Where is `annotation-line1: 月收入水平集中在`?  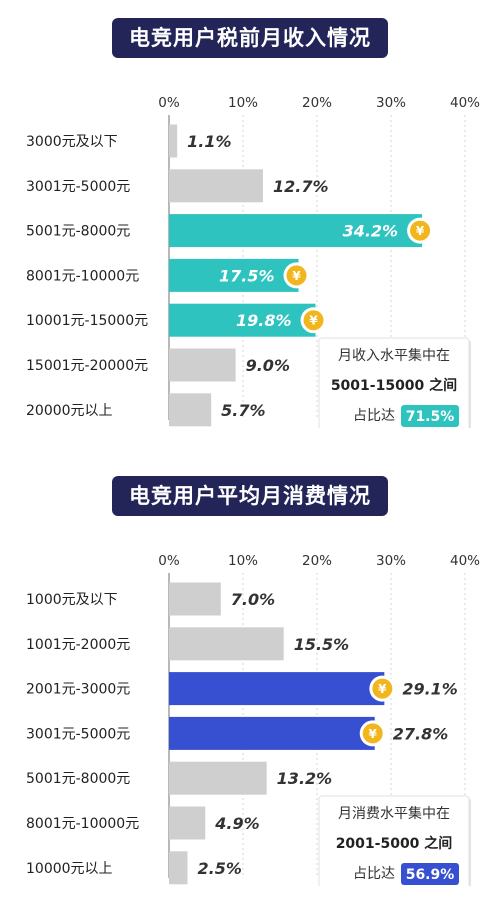 annotation-line1: 月收入水平集中在 is located at coordinates (394, 355).